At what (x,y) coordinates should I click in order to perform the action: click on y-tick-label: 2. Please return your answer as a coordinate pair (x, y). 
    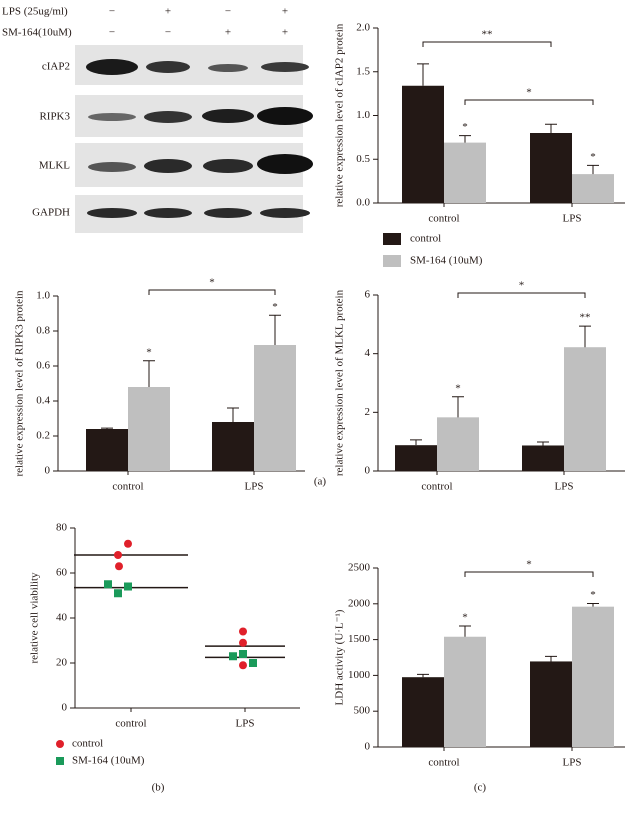
    Looking at the image, I should click on (368, 412).